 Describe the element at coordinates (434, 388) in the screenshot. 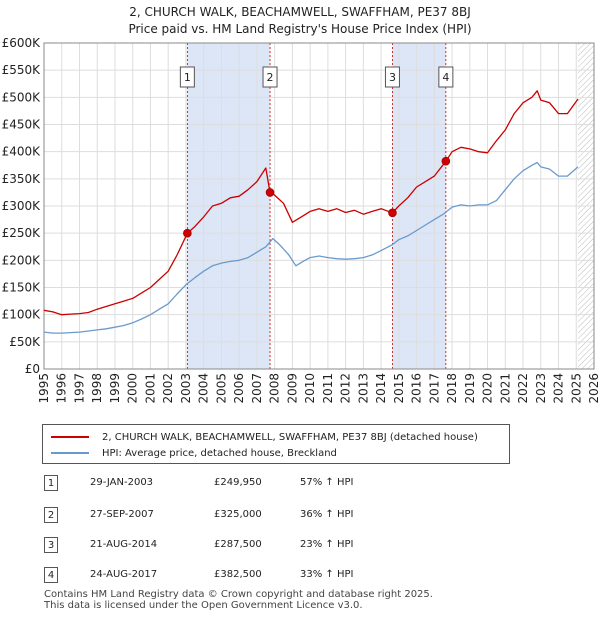

I see `x-tick-label: 2017` at that location.